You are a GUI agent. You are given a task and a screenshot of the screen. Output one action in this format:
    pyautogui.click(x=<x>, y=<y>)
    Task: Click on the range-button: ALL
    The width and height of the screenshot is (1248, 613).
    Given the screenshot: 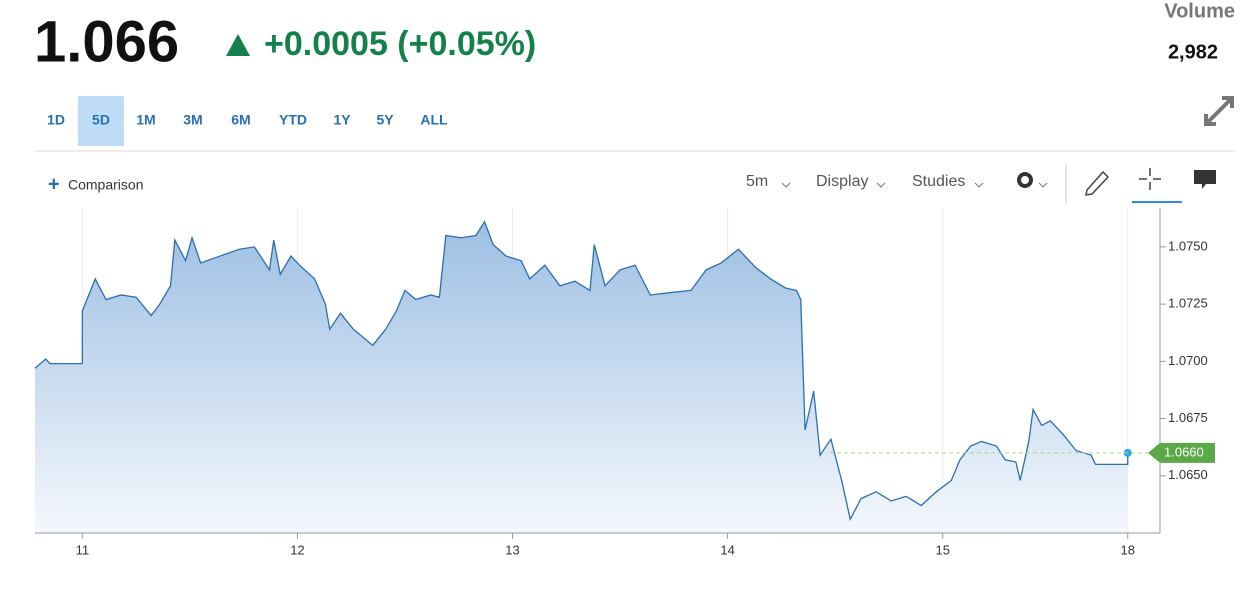 What is the action you would take?
    pyautogui.click(x=434, y=120)
    